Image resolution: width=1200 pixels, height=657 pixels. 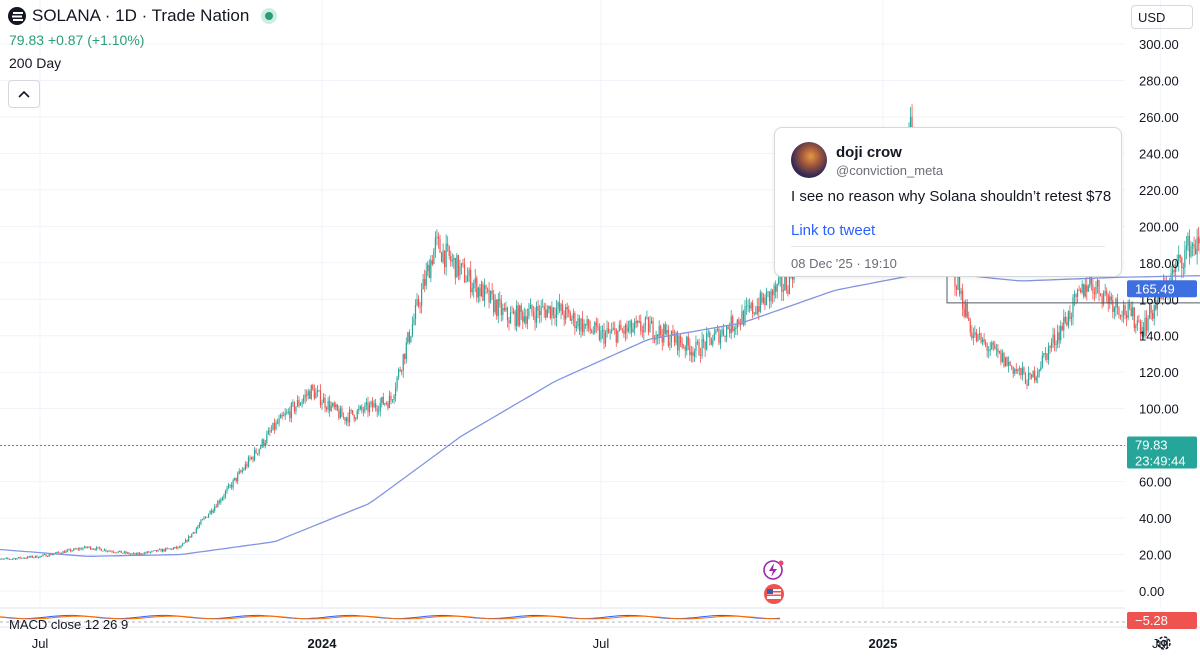 I want to click on collapse-button, so click(x=24, y=94).